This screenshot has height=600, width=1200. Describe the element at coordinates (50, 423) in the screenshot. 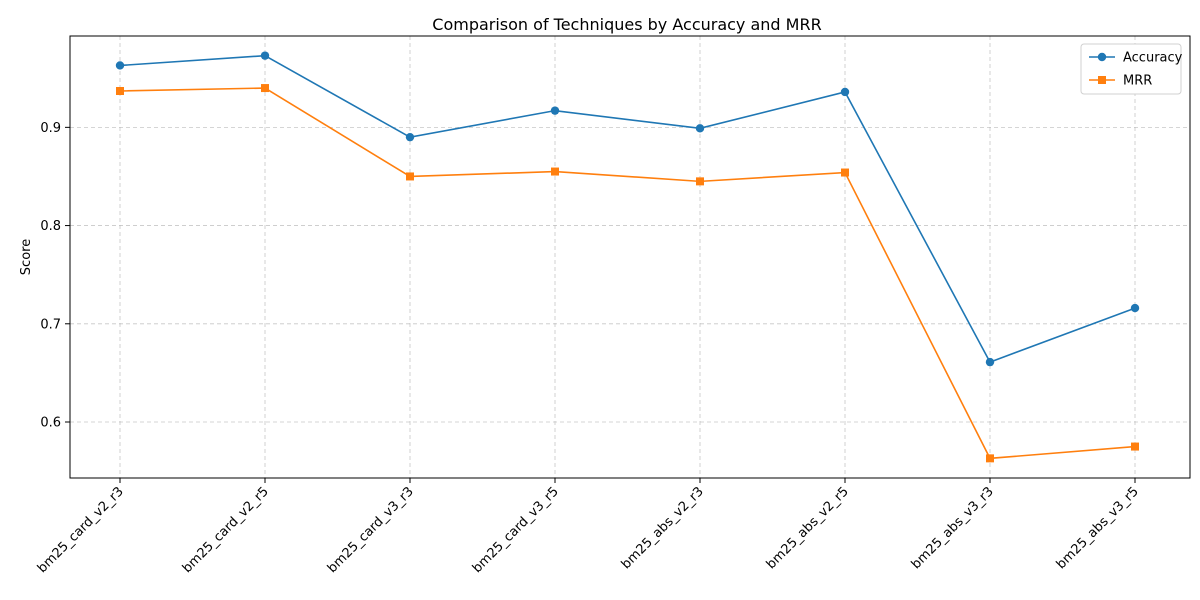

I see `y-tick-label: 0.6` at that location.